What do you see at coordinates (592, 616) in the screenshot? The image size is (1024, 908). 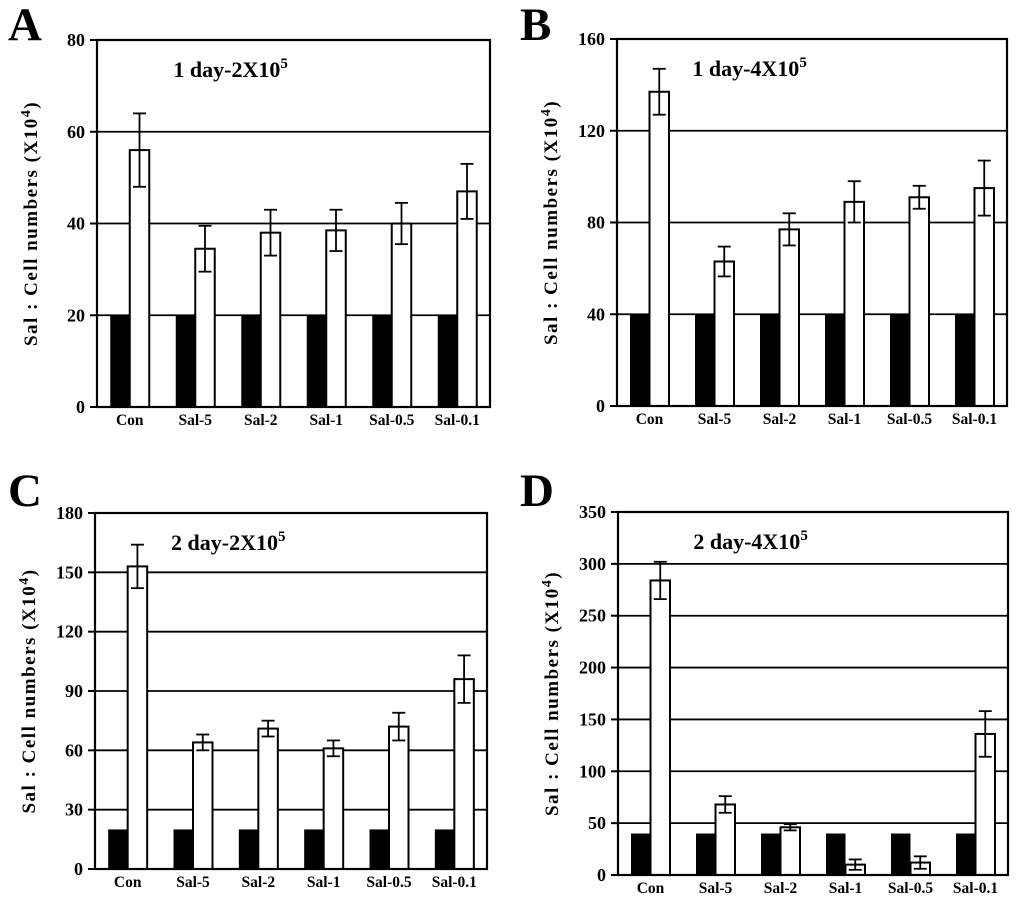 I see `y-tick-label: 250` at bounding box center [592, 616].